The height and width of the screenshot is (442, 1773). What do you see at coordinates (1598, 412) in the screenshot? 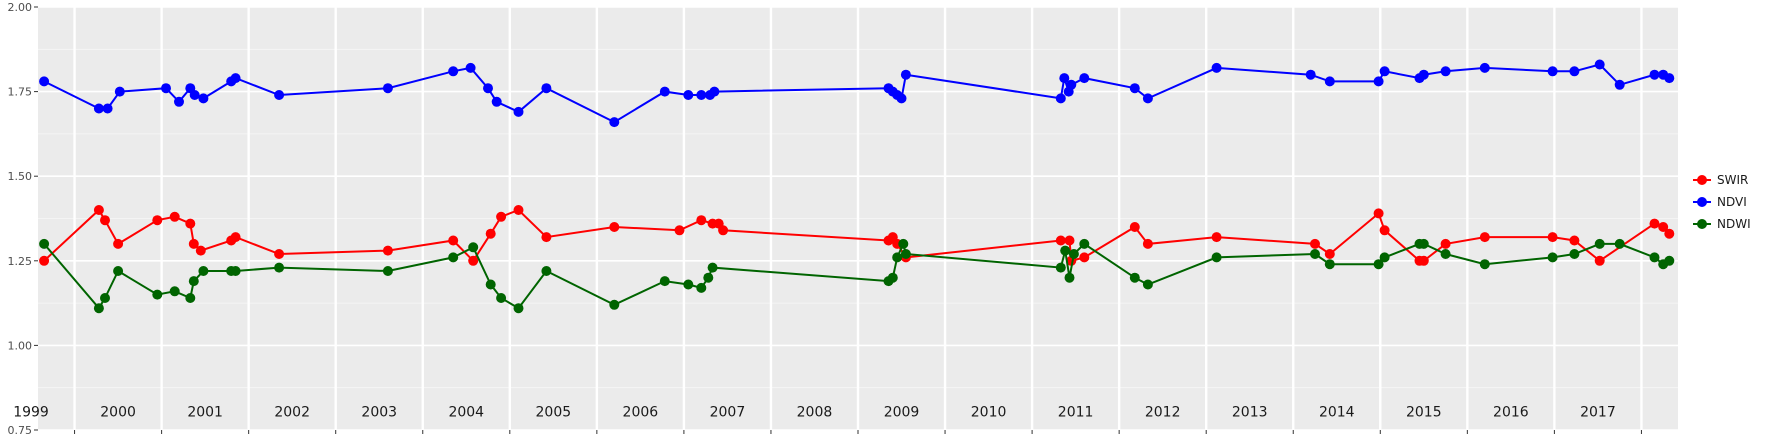
I see `year-label: 2017` at bounding box center [1598, 412].